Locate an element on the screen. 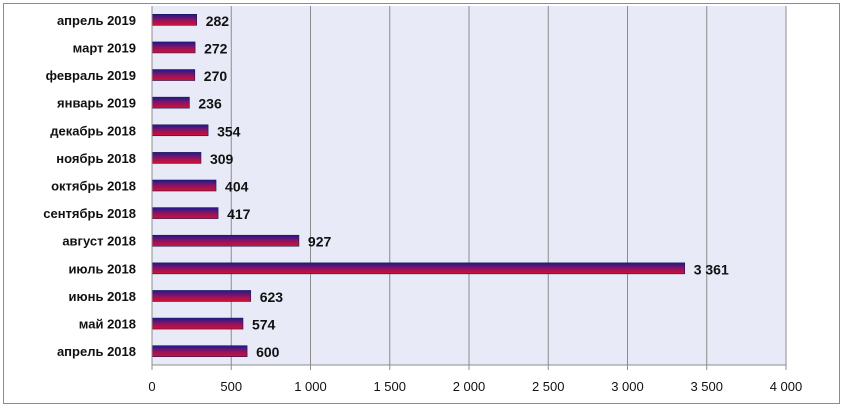 The image size is (846, 409). category-label: июль 2018 is located at coordinates (102, 268).